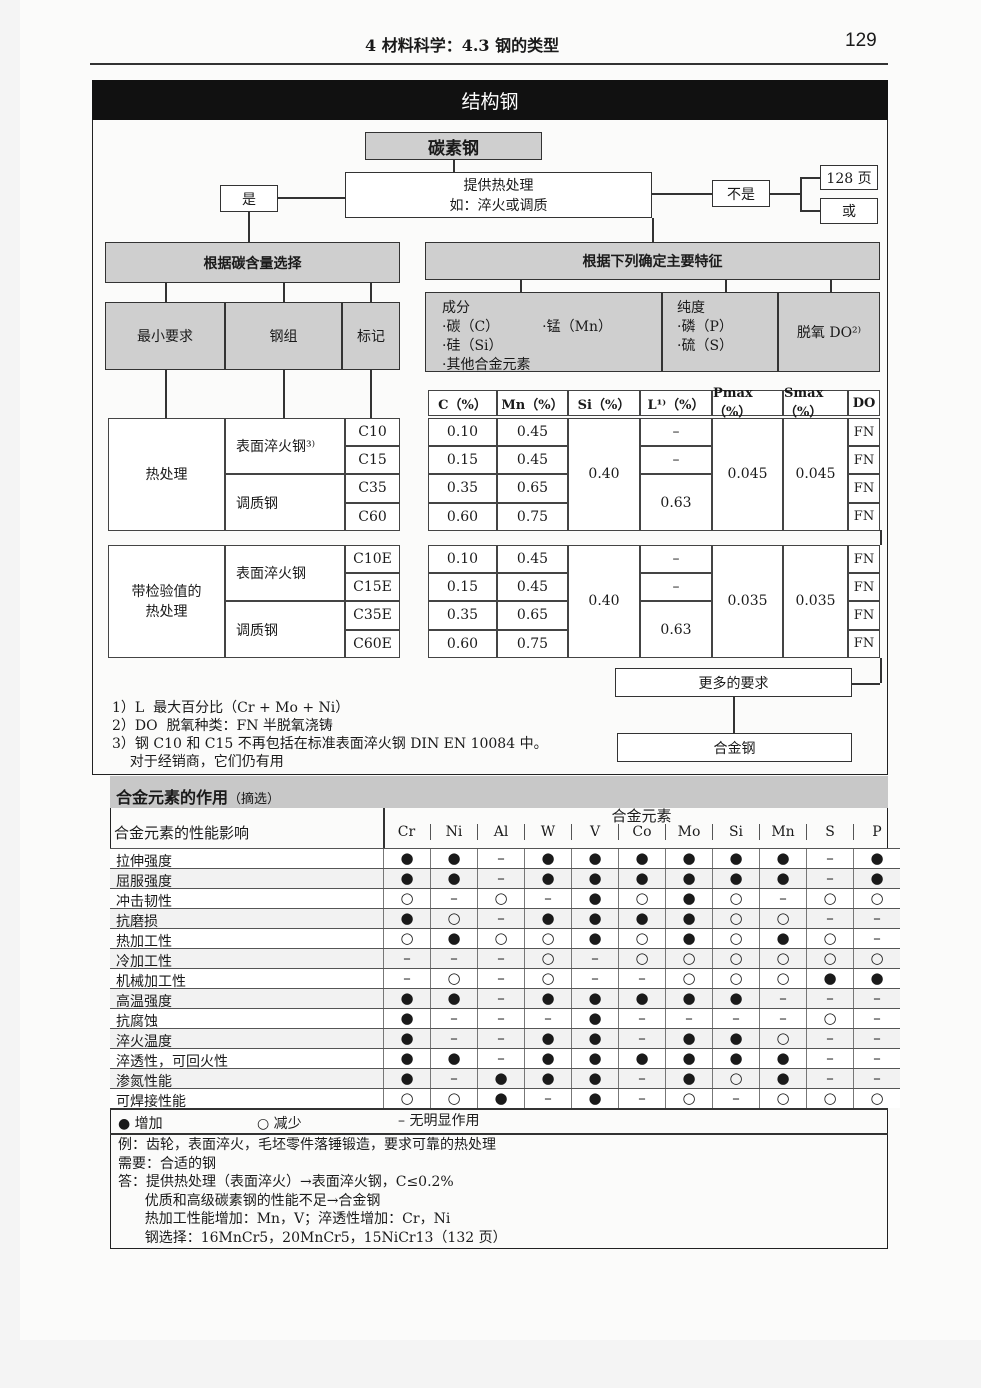 The height and width of the screenshot is (1388, 981). I want to click on purity-label: 纯度, so click(691, 308).